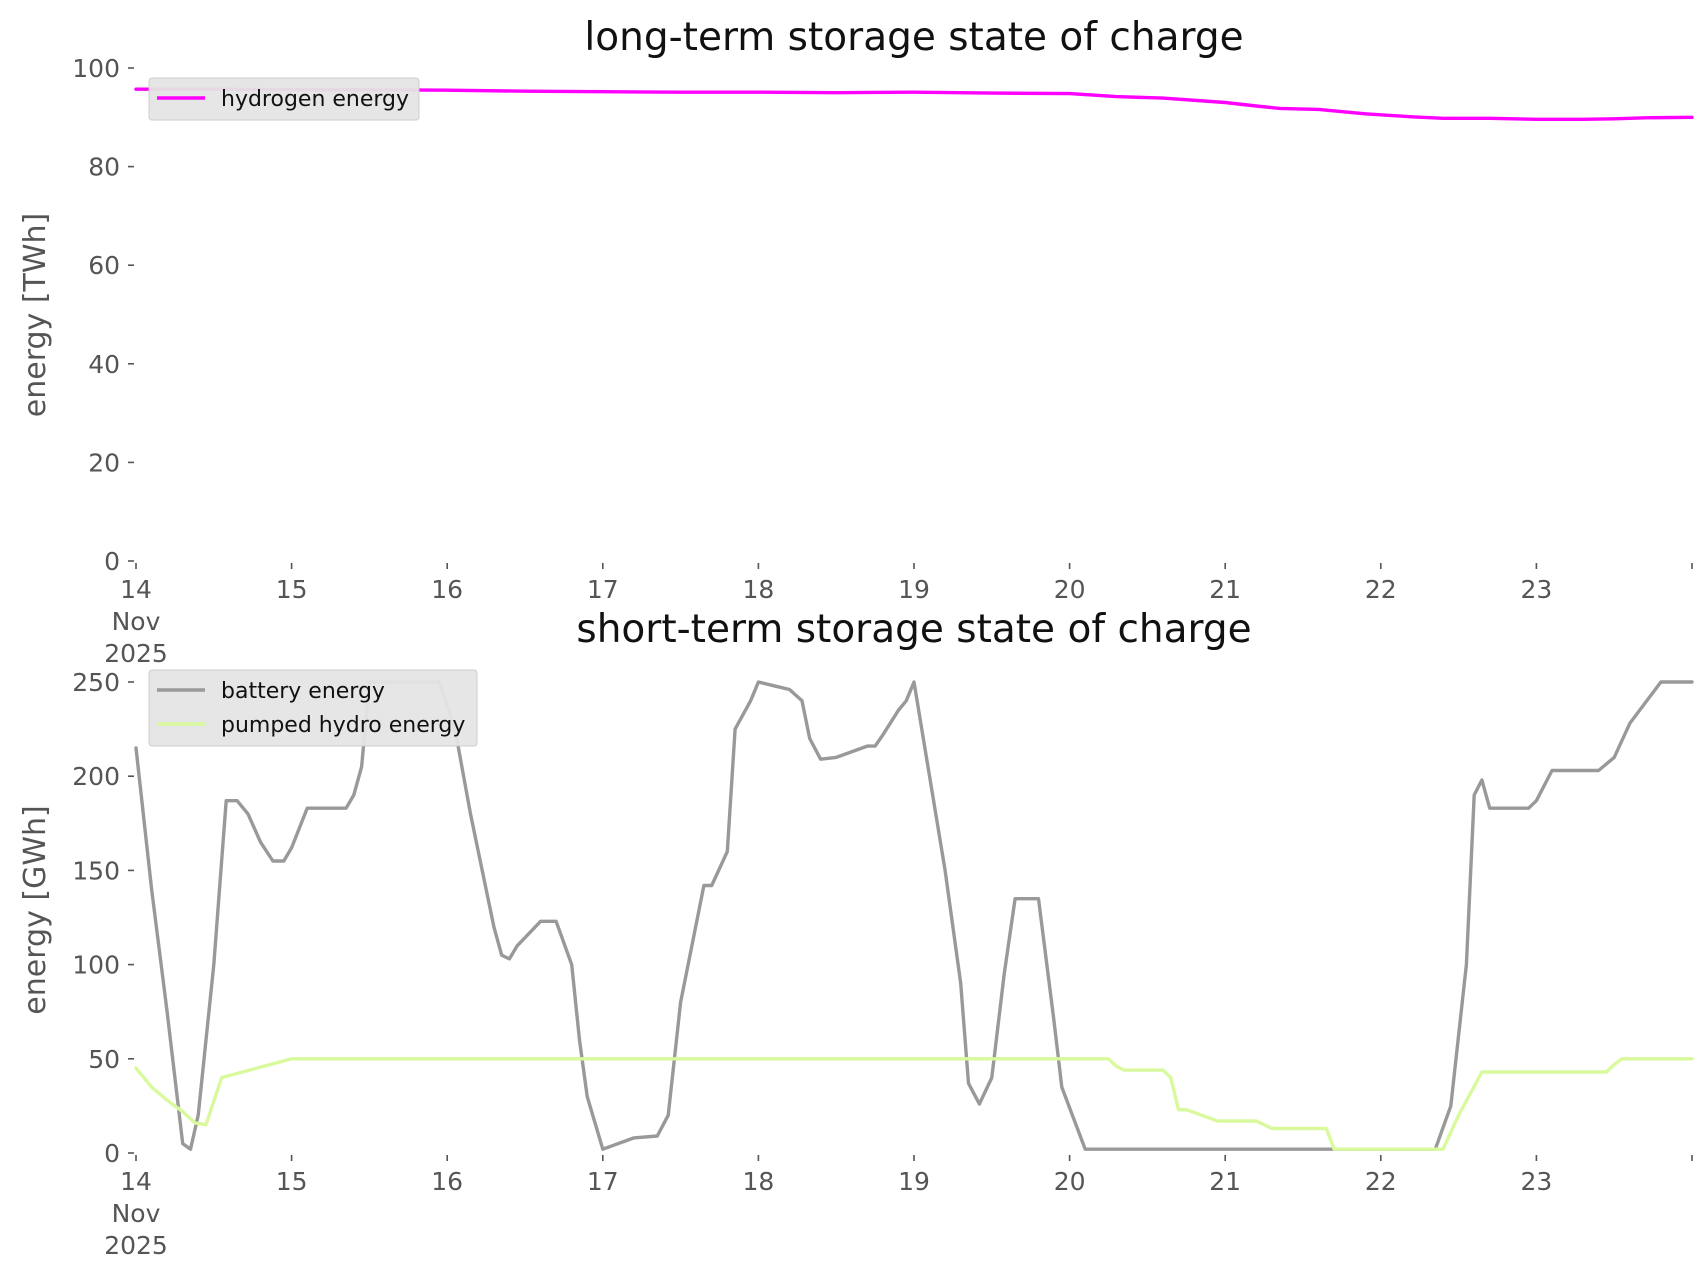  What do you see at coordinates (104, 364) in the screenshot?
I see `y-tick-label: 40` at bounding box center [104, 364].